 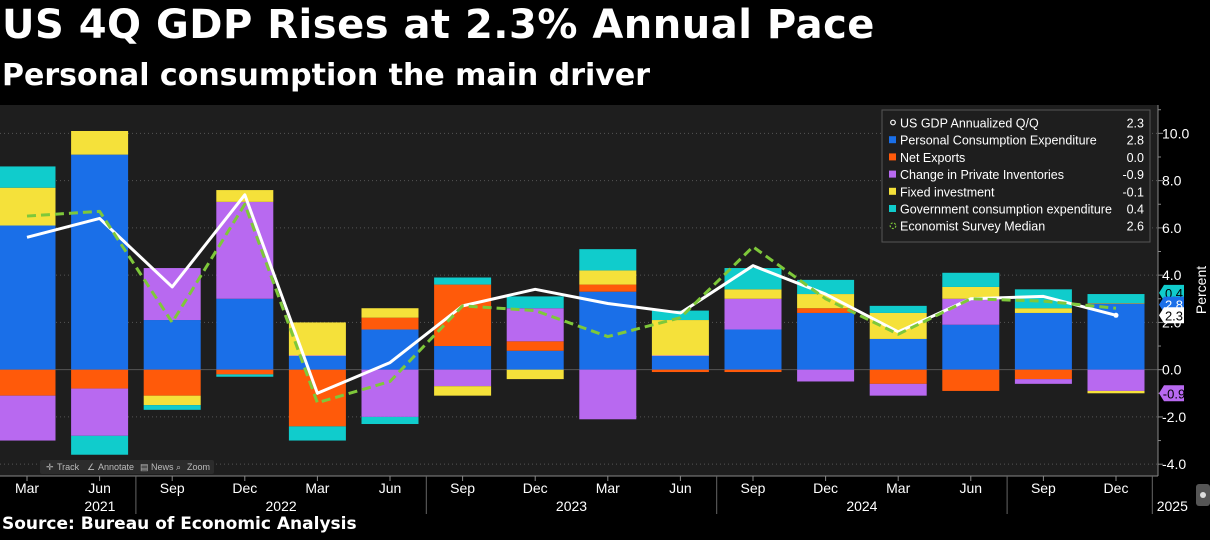 What do you see at coordinates (1203, 495) in the screenshot?
I see `corner-widget` at bounding box center [1203, 495].